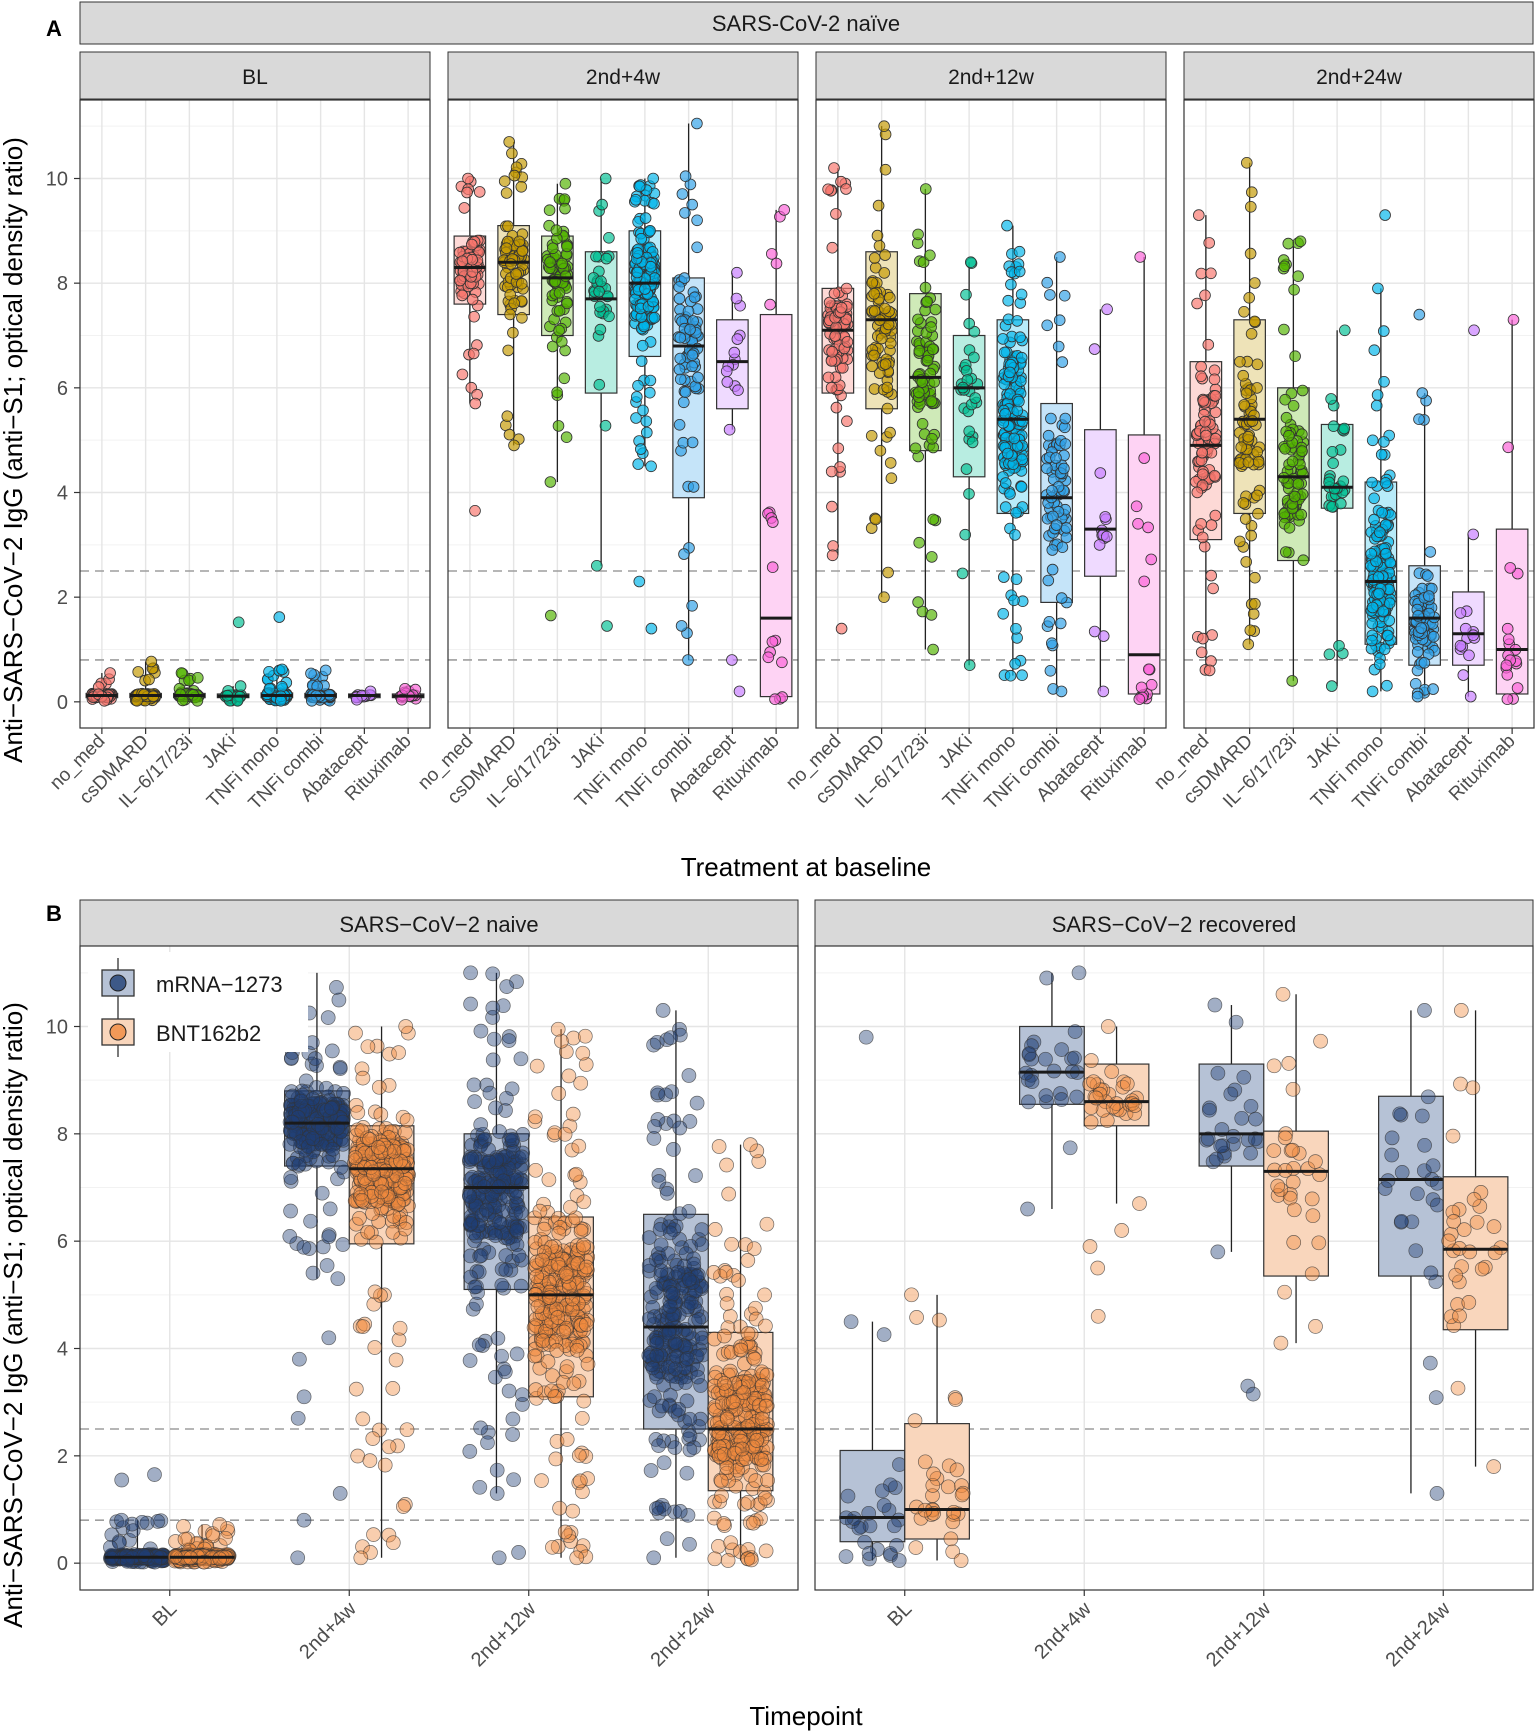  I want to click on box-Rituximab, so click(408, 694).